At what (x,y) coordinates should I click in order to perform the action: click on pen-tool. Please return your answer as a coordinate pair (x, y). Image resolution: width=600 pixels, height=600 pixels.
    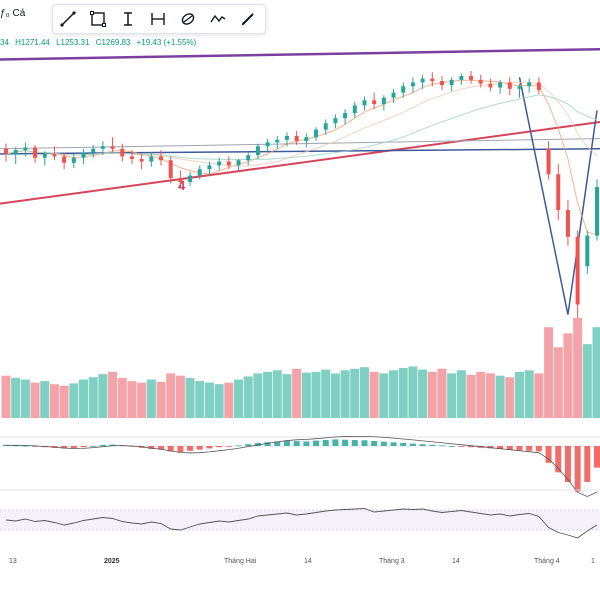
    Looking at the image, I should click on (248, 19).